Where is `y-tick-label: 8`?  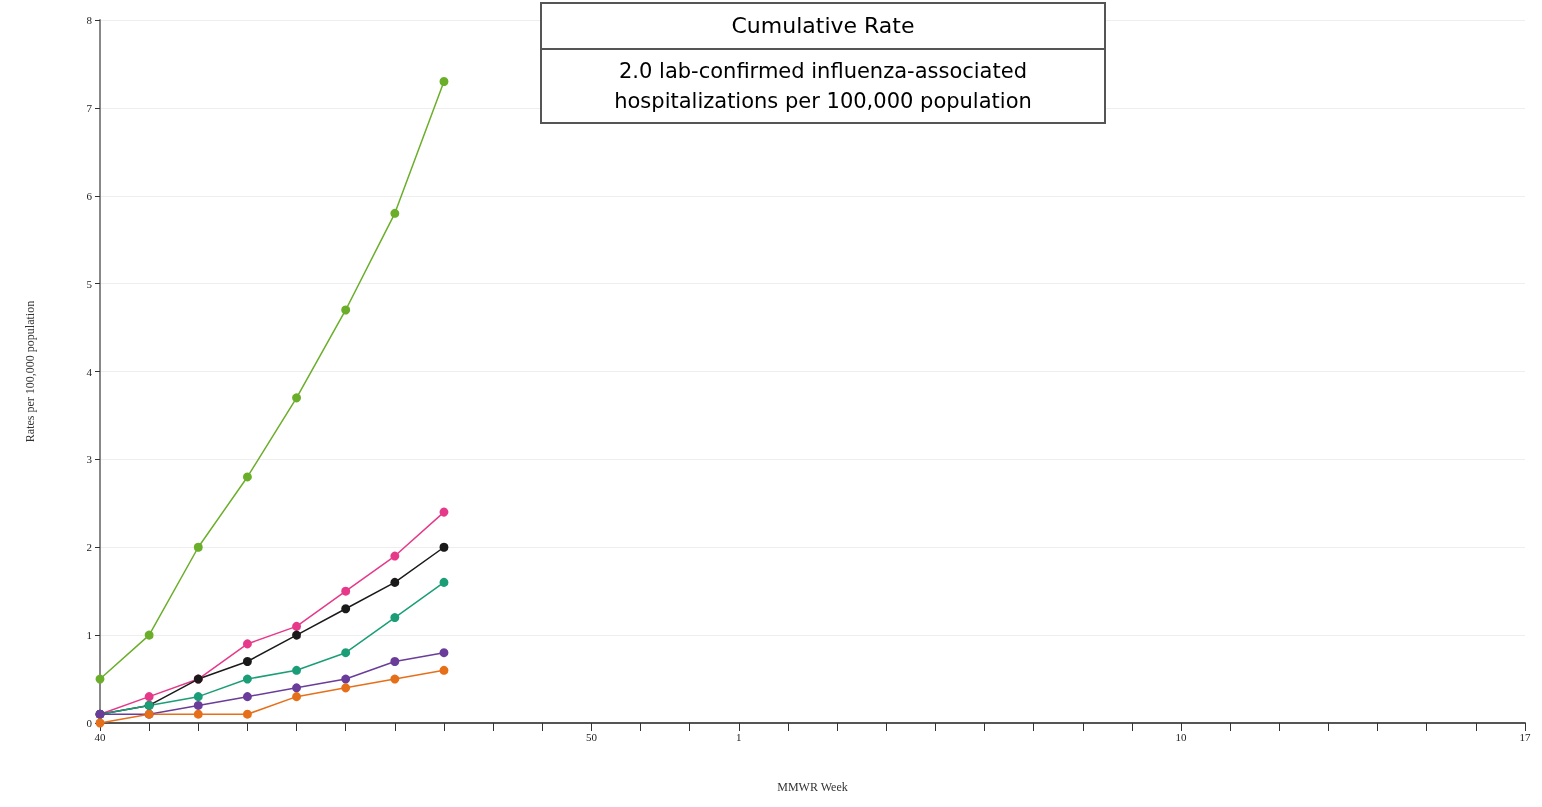 y-tick-label: 8 is located at coordinates (89, 20).